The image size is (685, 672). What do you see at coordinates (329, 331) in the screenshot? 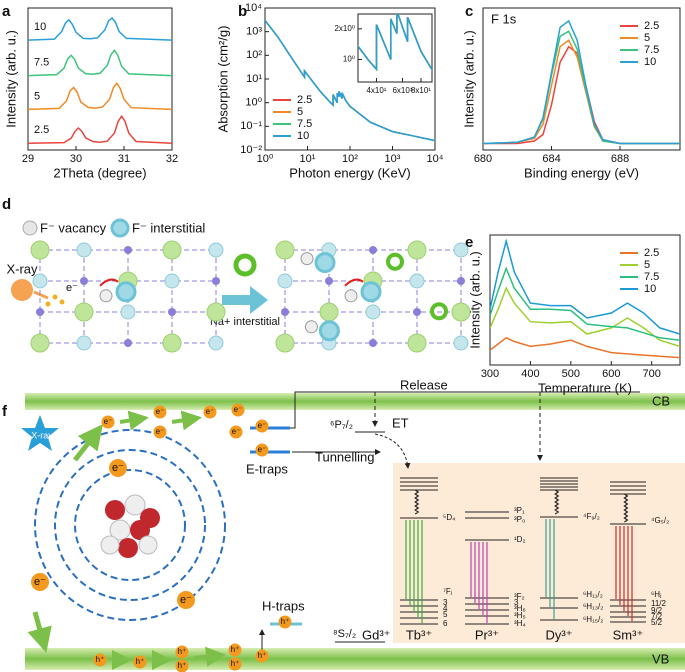
I see `interstitial` at bounding box center [329, 331].